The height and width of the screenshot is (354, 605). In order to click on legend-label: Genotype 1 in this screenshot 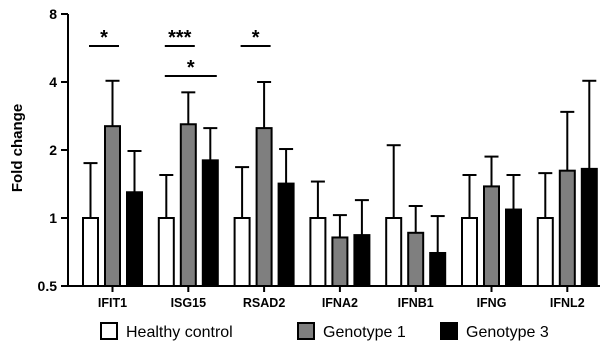, I will do `click(364, 332)`.